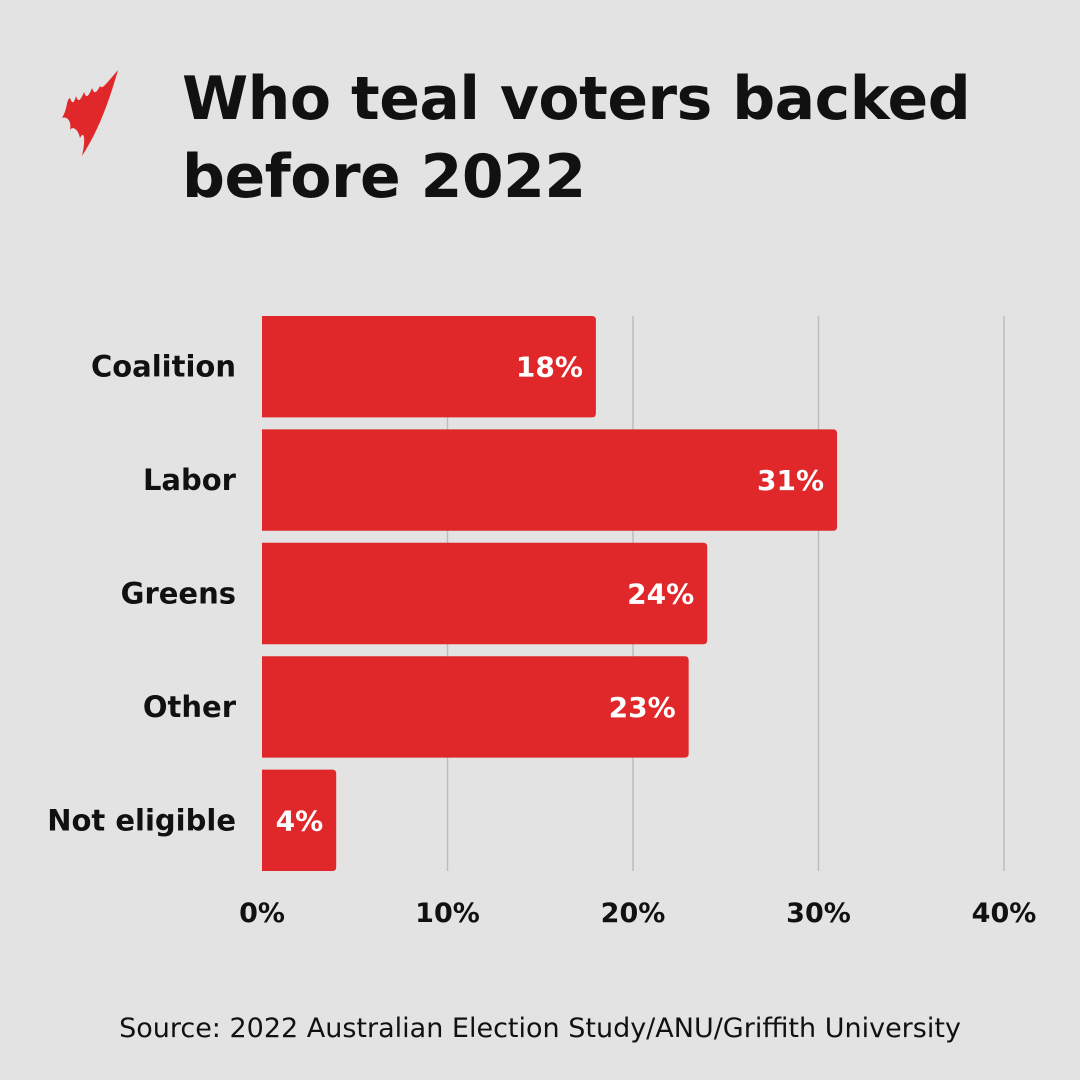 This screenshot has height=1080, width=1080. I want to click on x-tick-label: 20%, so click(633, 913).